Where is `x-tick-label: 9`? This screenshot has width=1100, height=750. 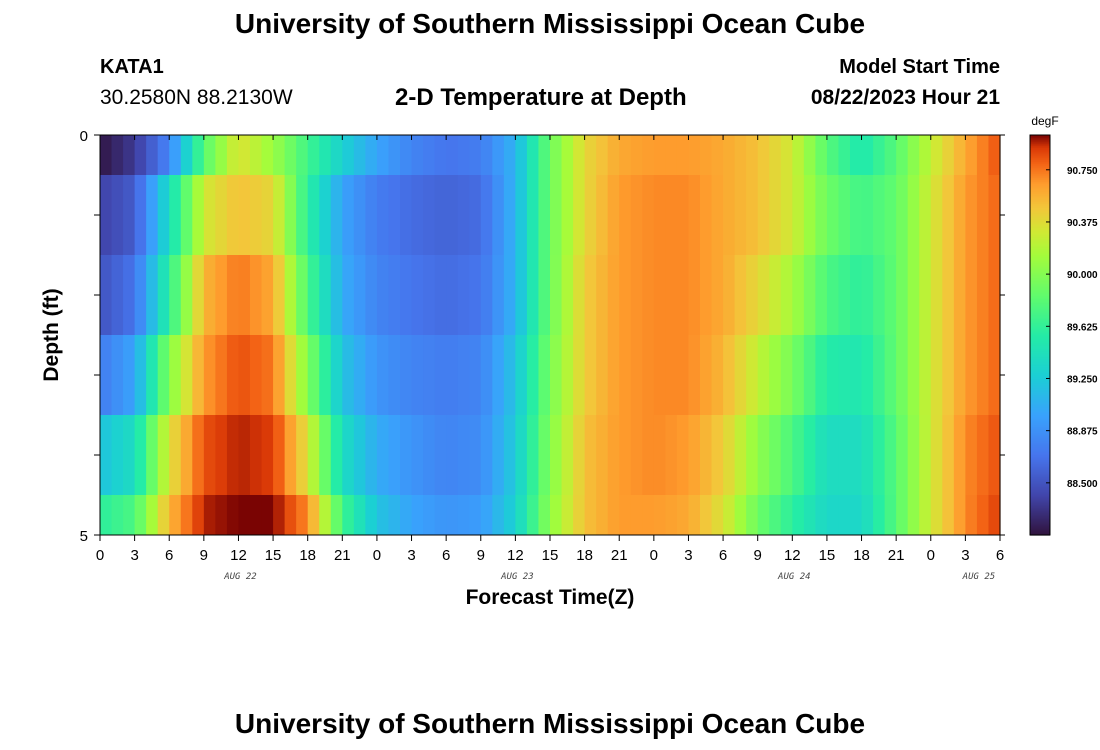
x-tick-label: 9 is located at coordinates (481, 555).